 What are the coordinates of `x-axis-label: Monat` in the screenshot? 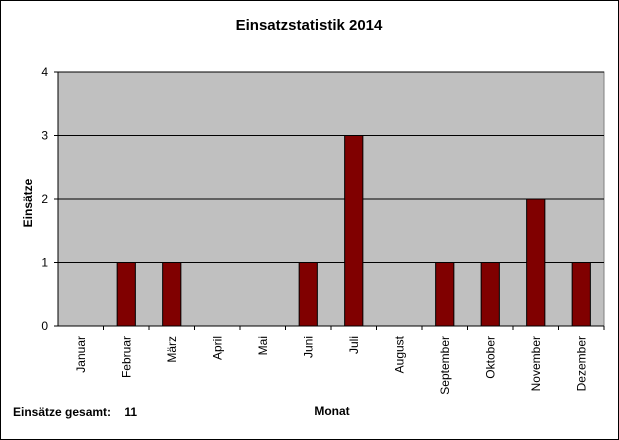 It's located at (331, 411).